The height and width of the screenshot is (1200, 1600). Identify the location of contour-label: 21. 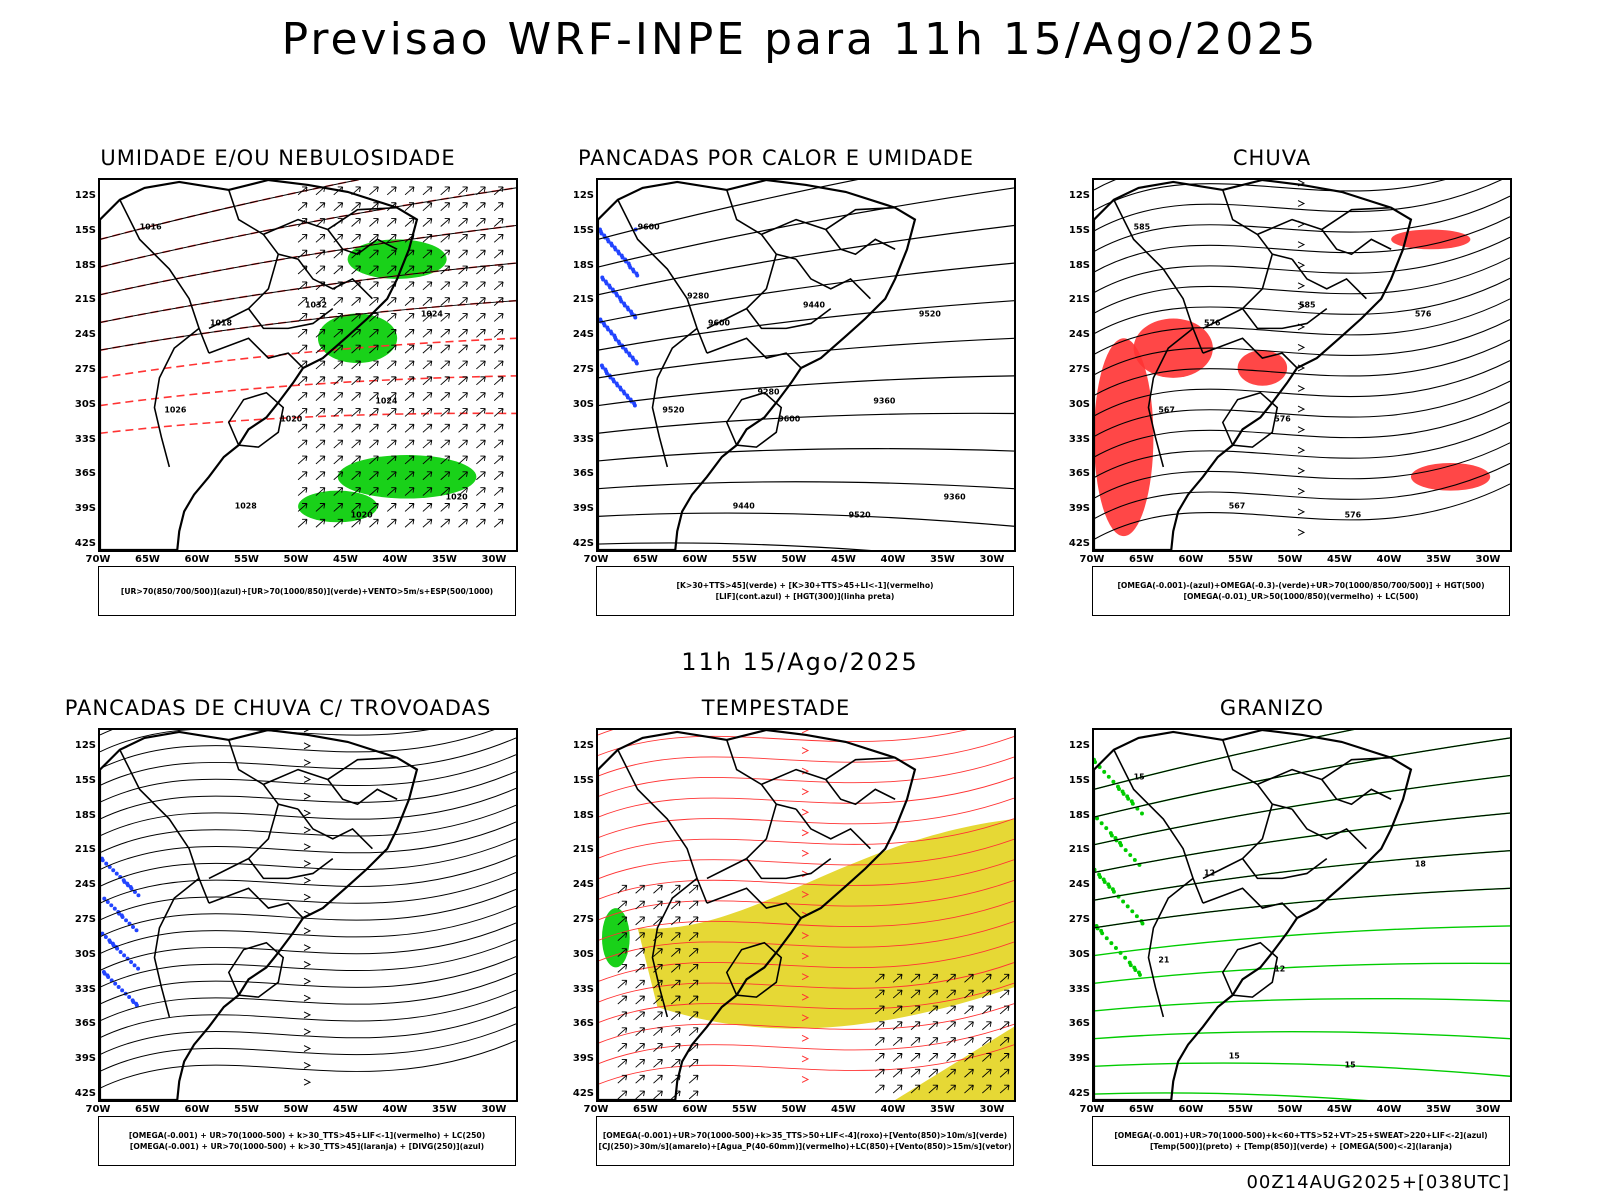
(1163, 959).